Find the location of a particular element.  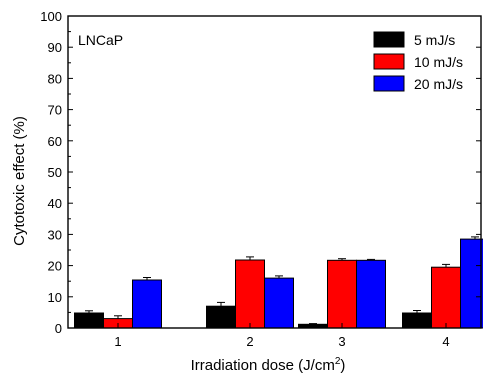

y-tick-label-70: 70 is located at coordinates (55, 110).